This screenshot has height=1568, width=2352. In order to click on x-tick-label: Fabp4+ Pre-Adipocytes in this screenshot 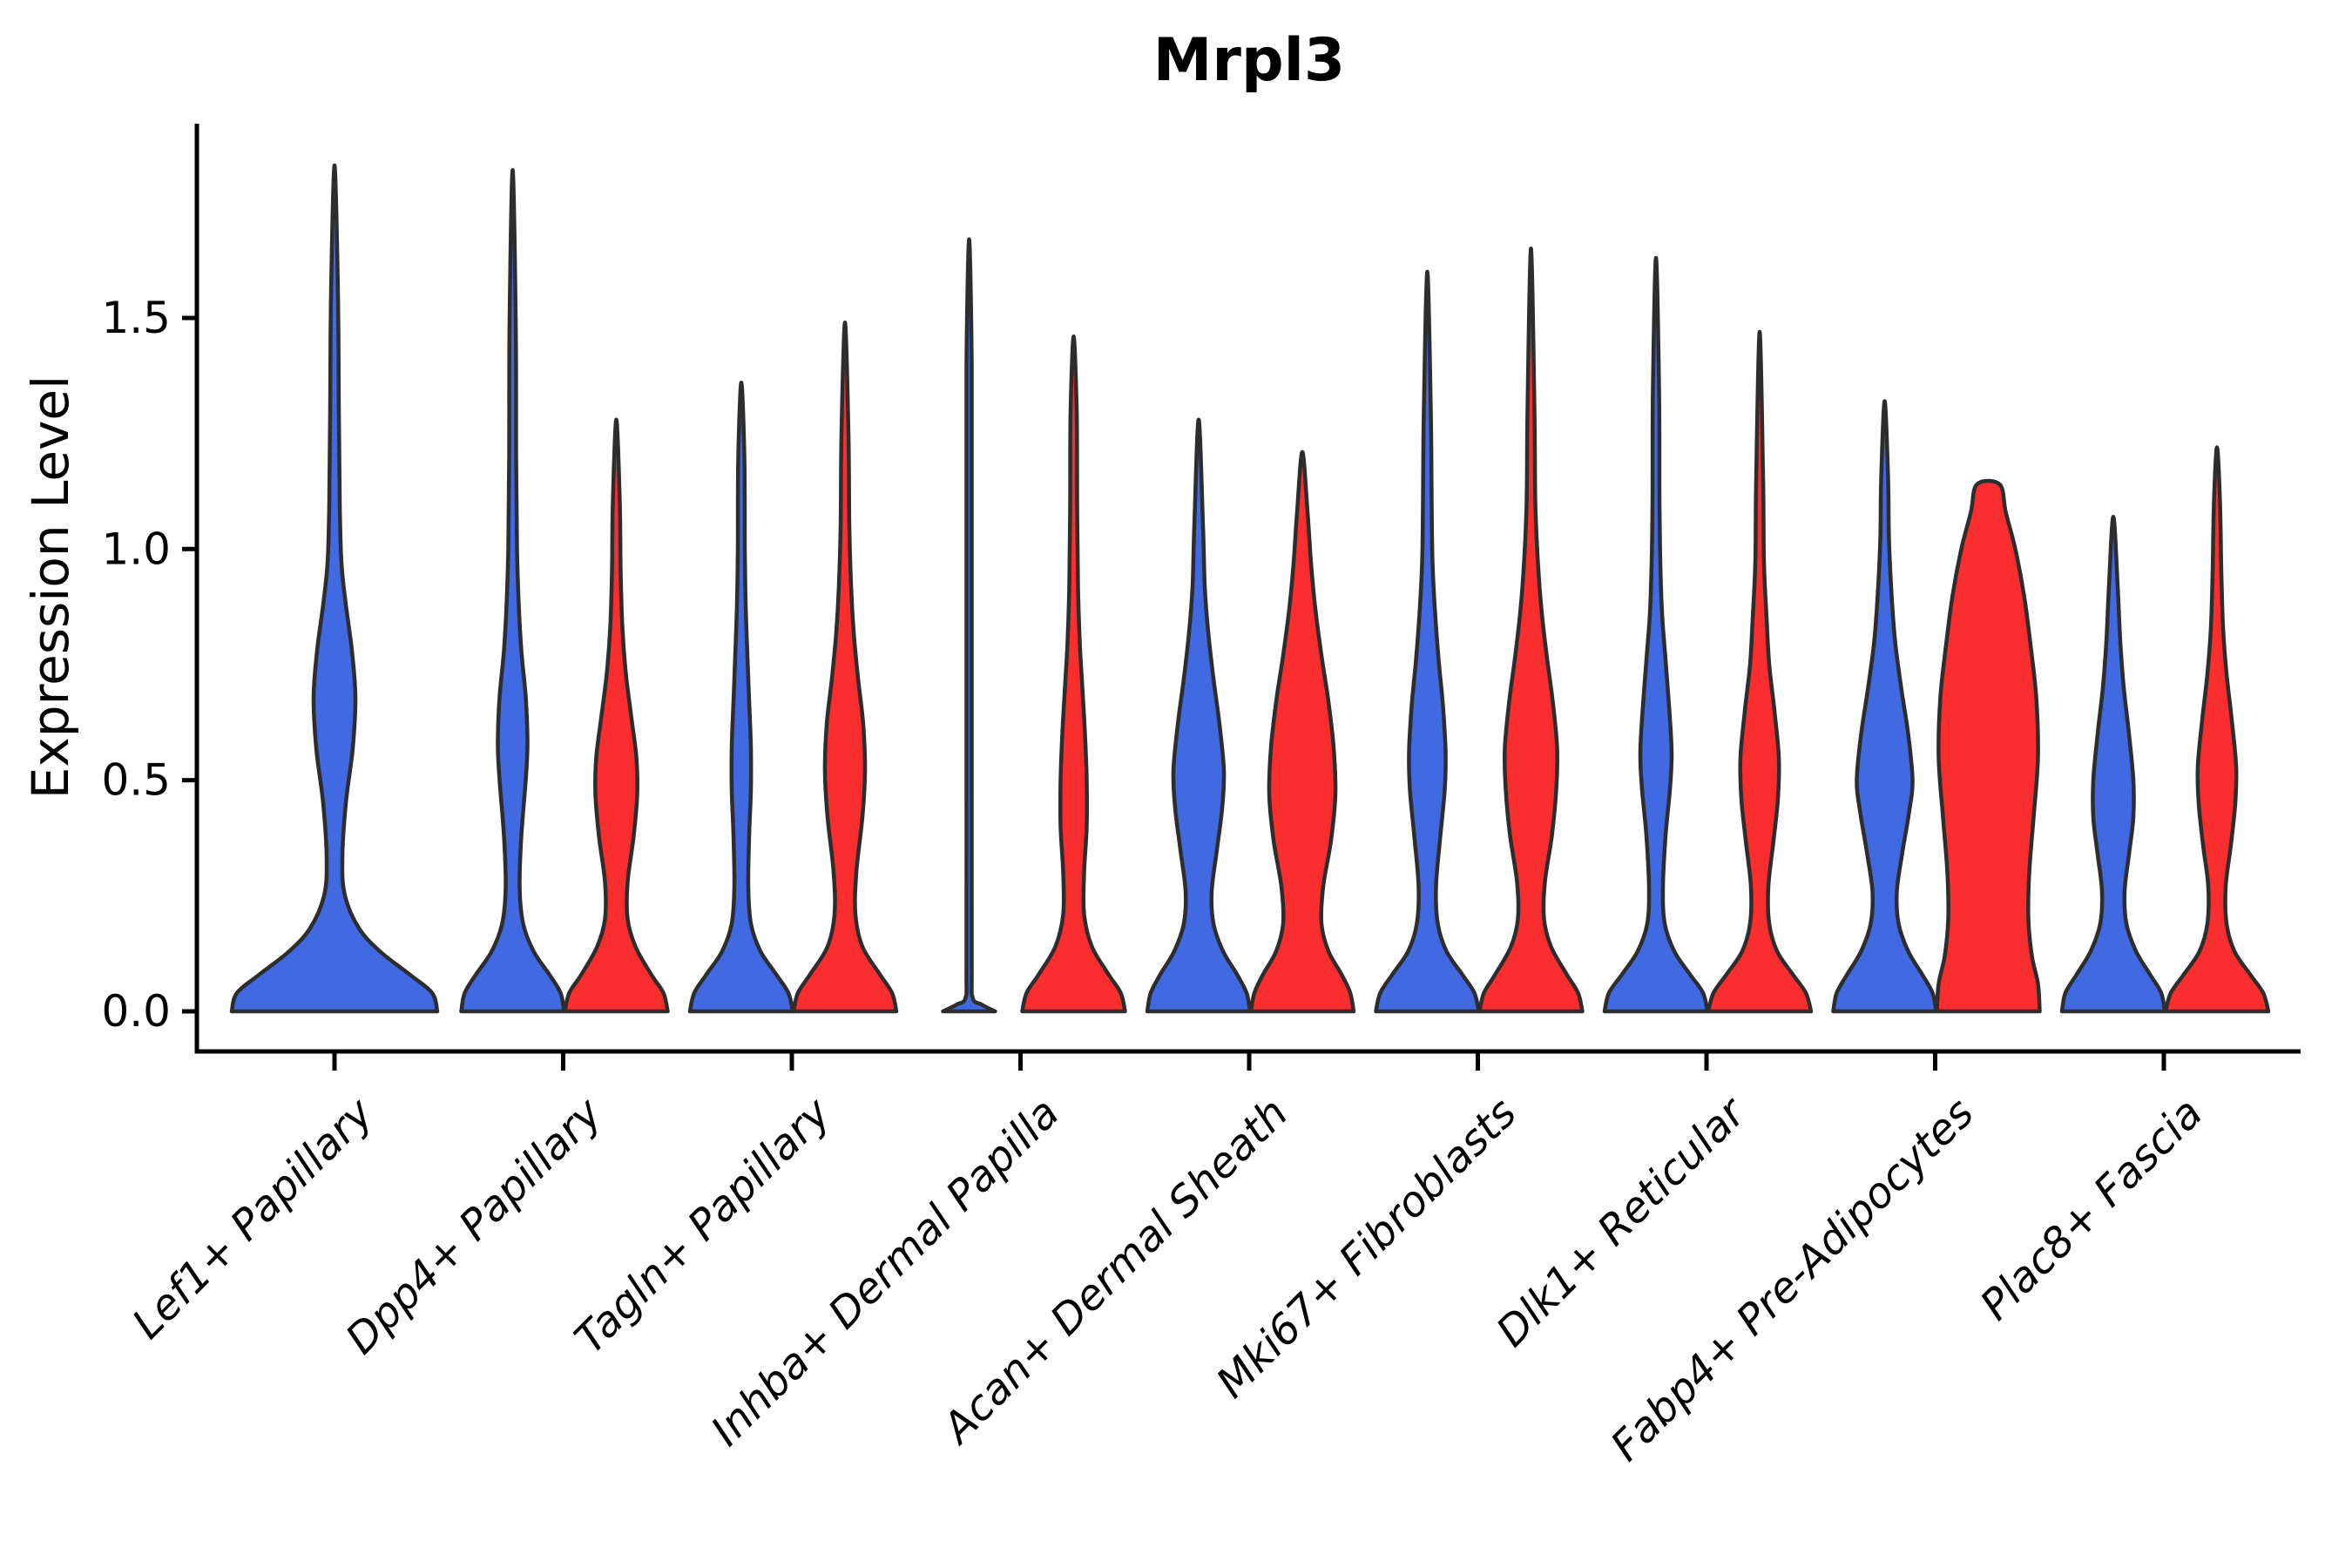, I will do `click(1792, 1280)`.